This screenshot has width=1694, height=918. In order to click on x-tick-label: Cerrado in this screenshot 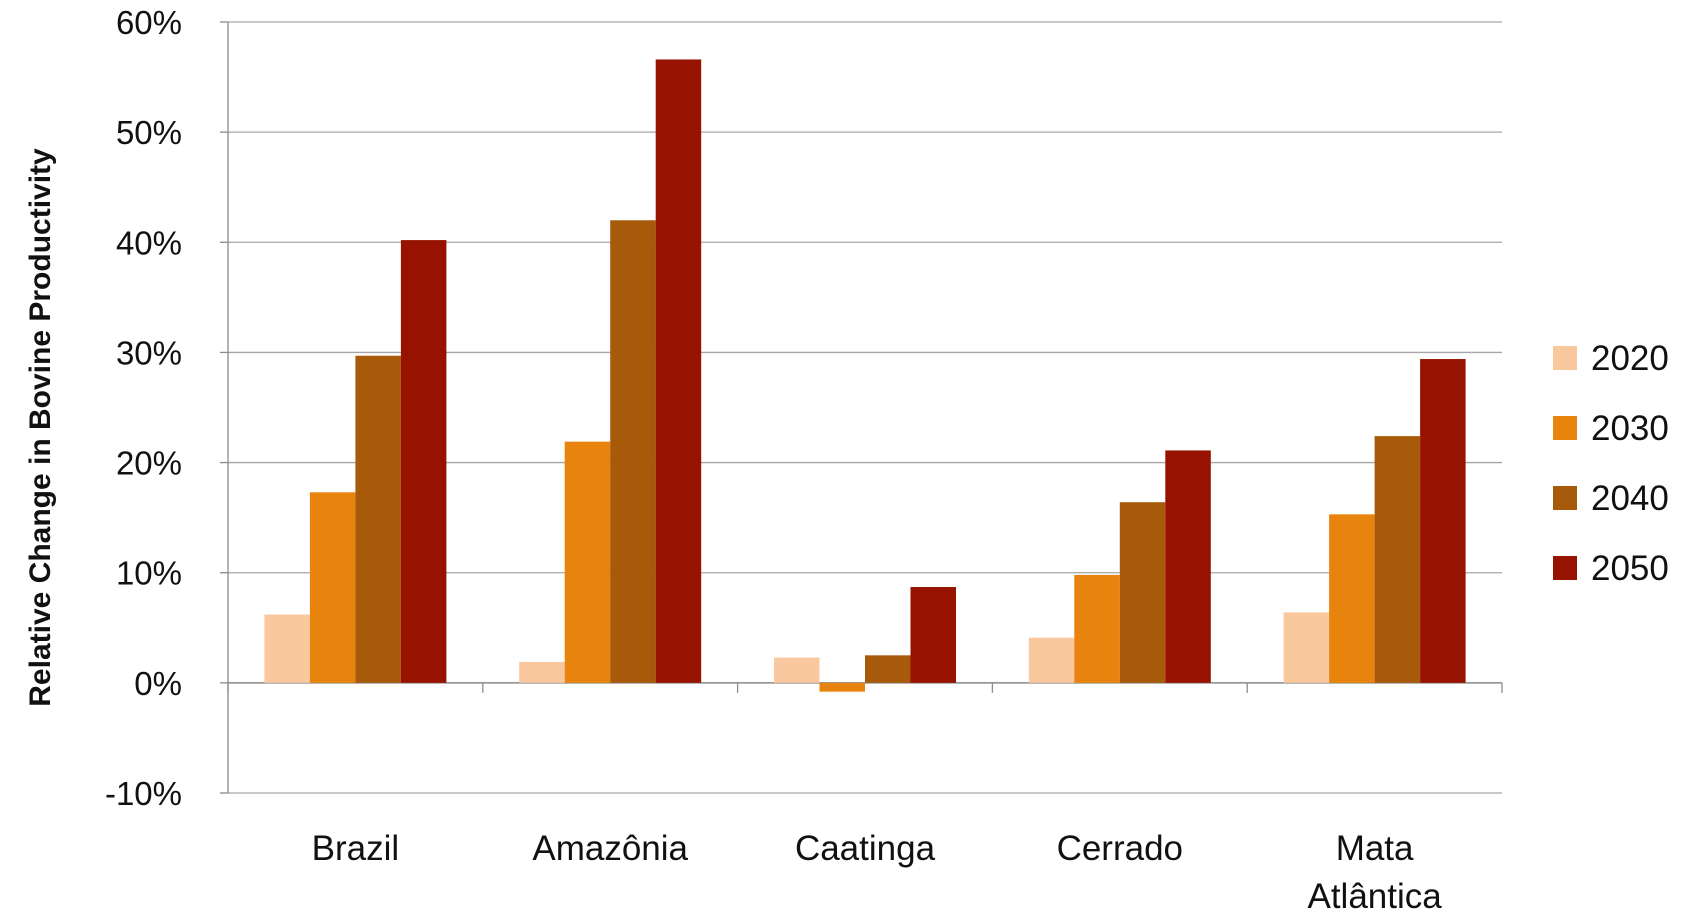, I will do `click(1120, 848)`.